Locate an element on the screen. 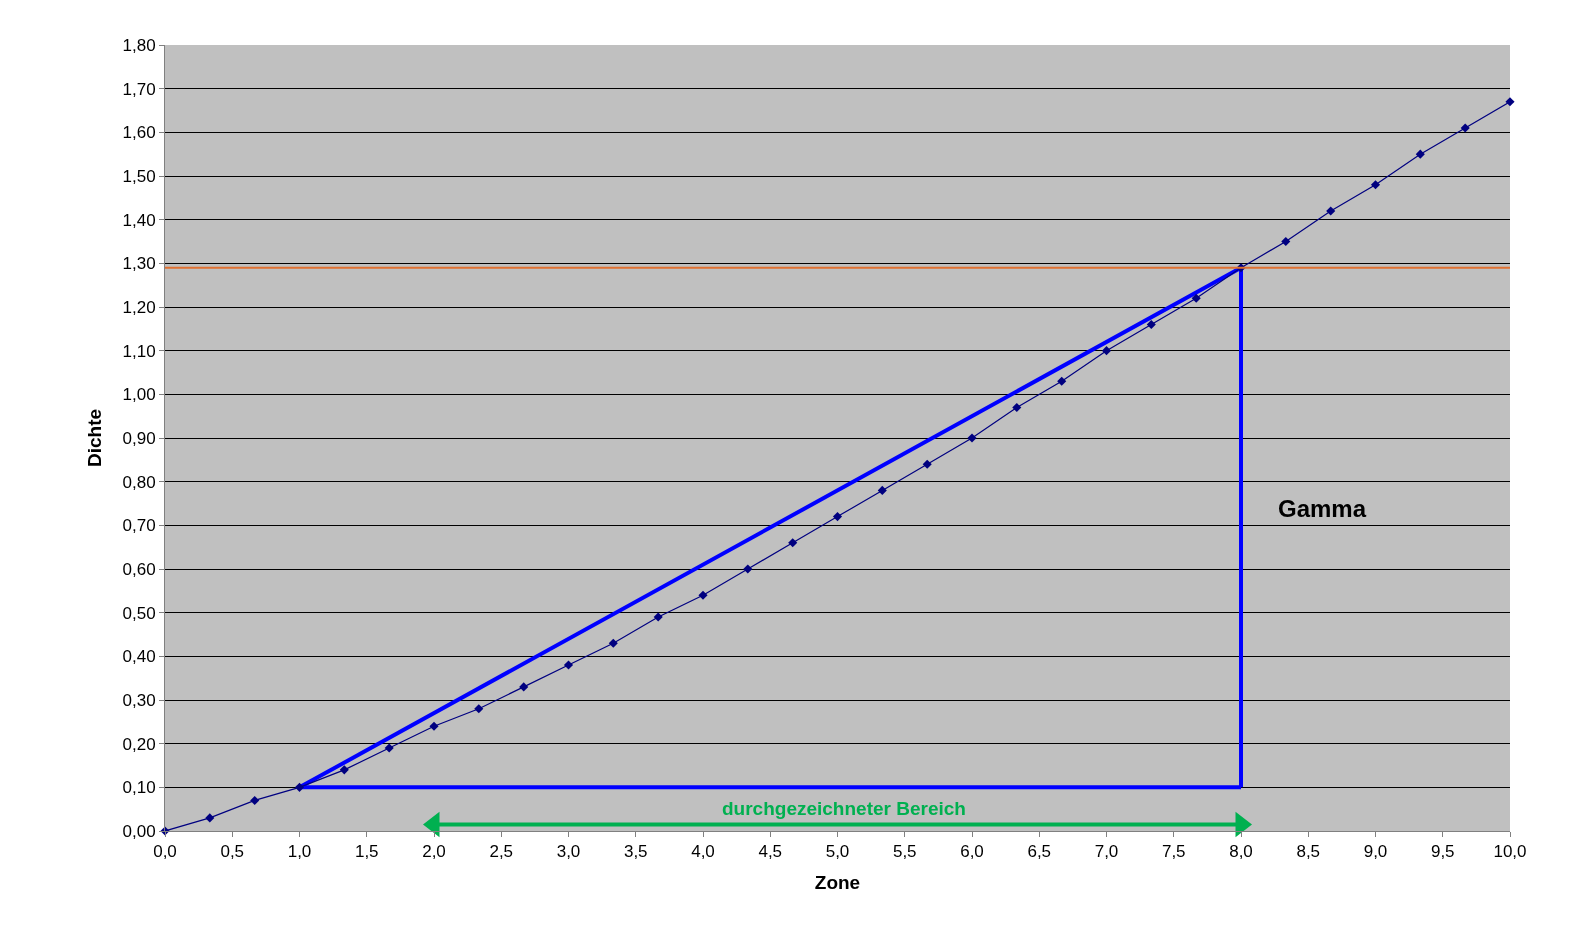 This screenshot has width=1585, height=941. y-tick-label: 1,20 is located at coordinates (139, 307).